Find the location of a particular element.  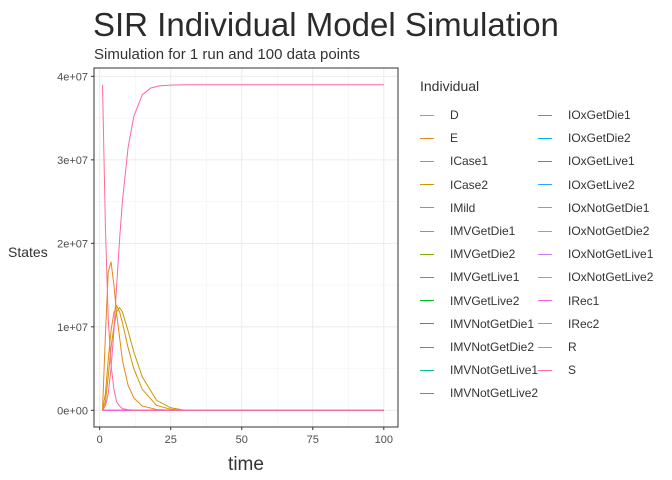

y-tick-label: 1e+07 is located at coordinates (72, 328).